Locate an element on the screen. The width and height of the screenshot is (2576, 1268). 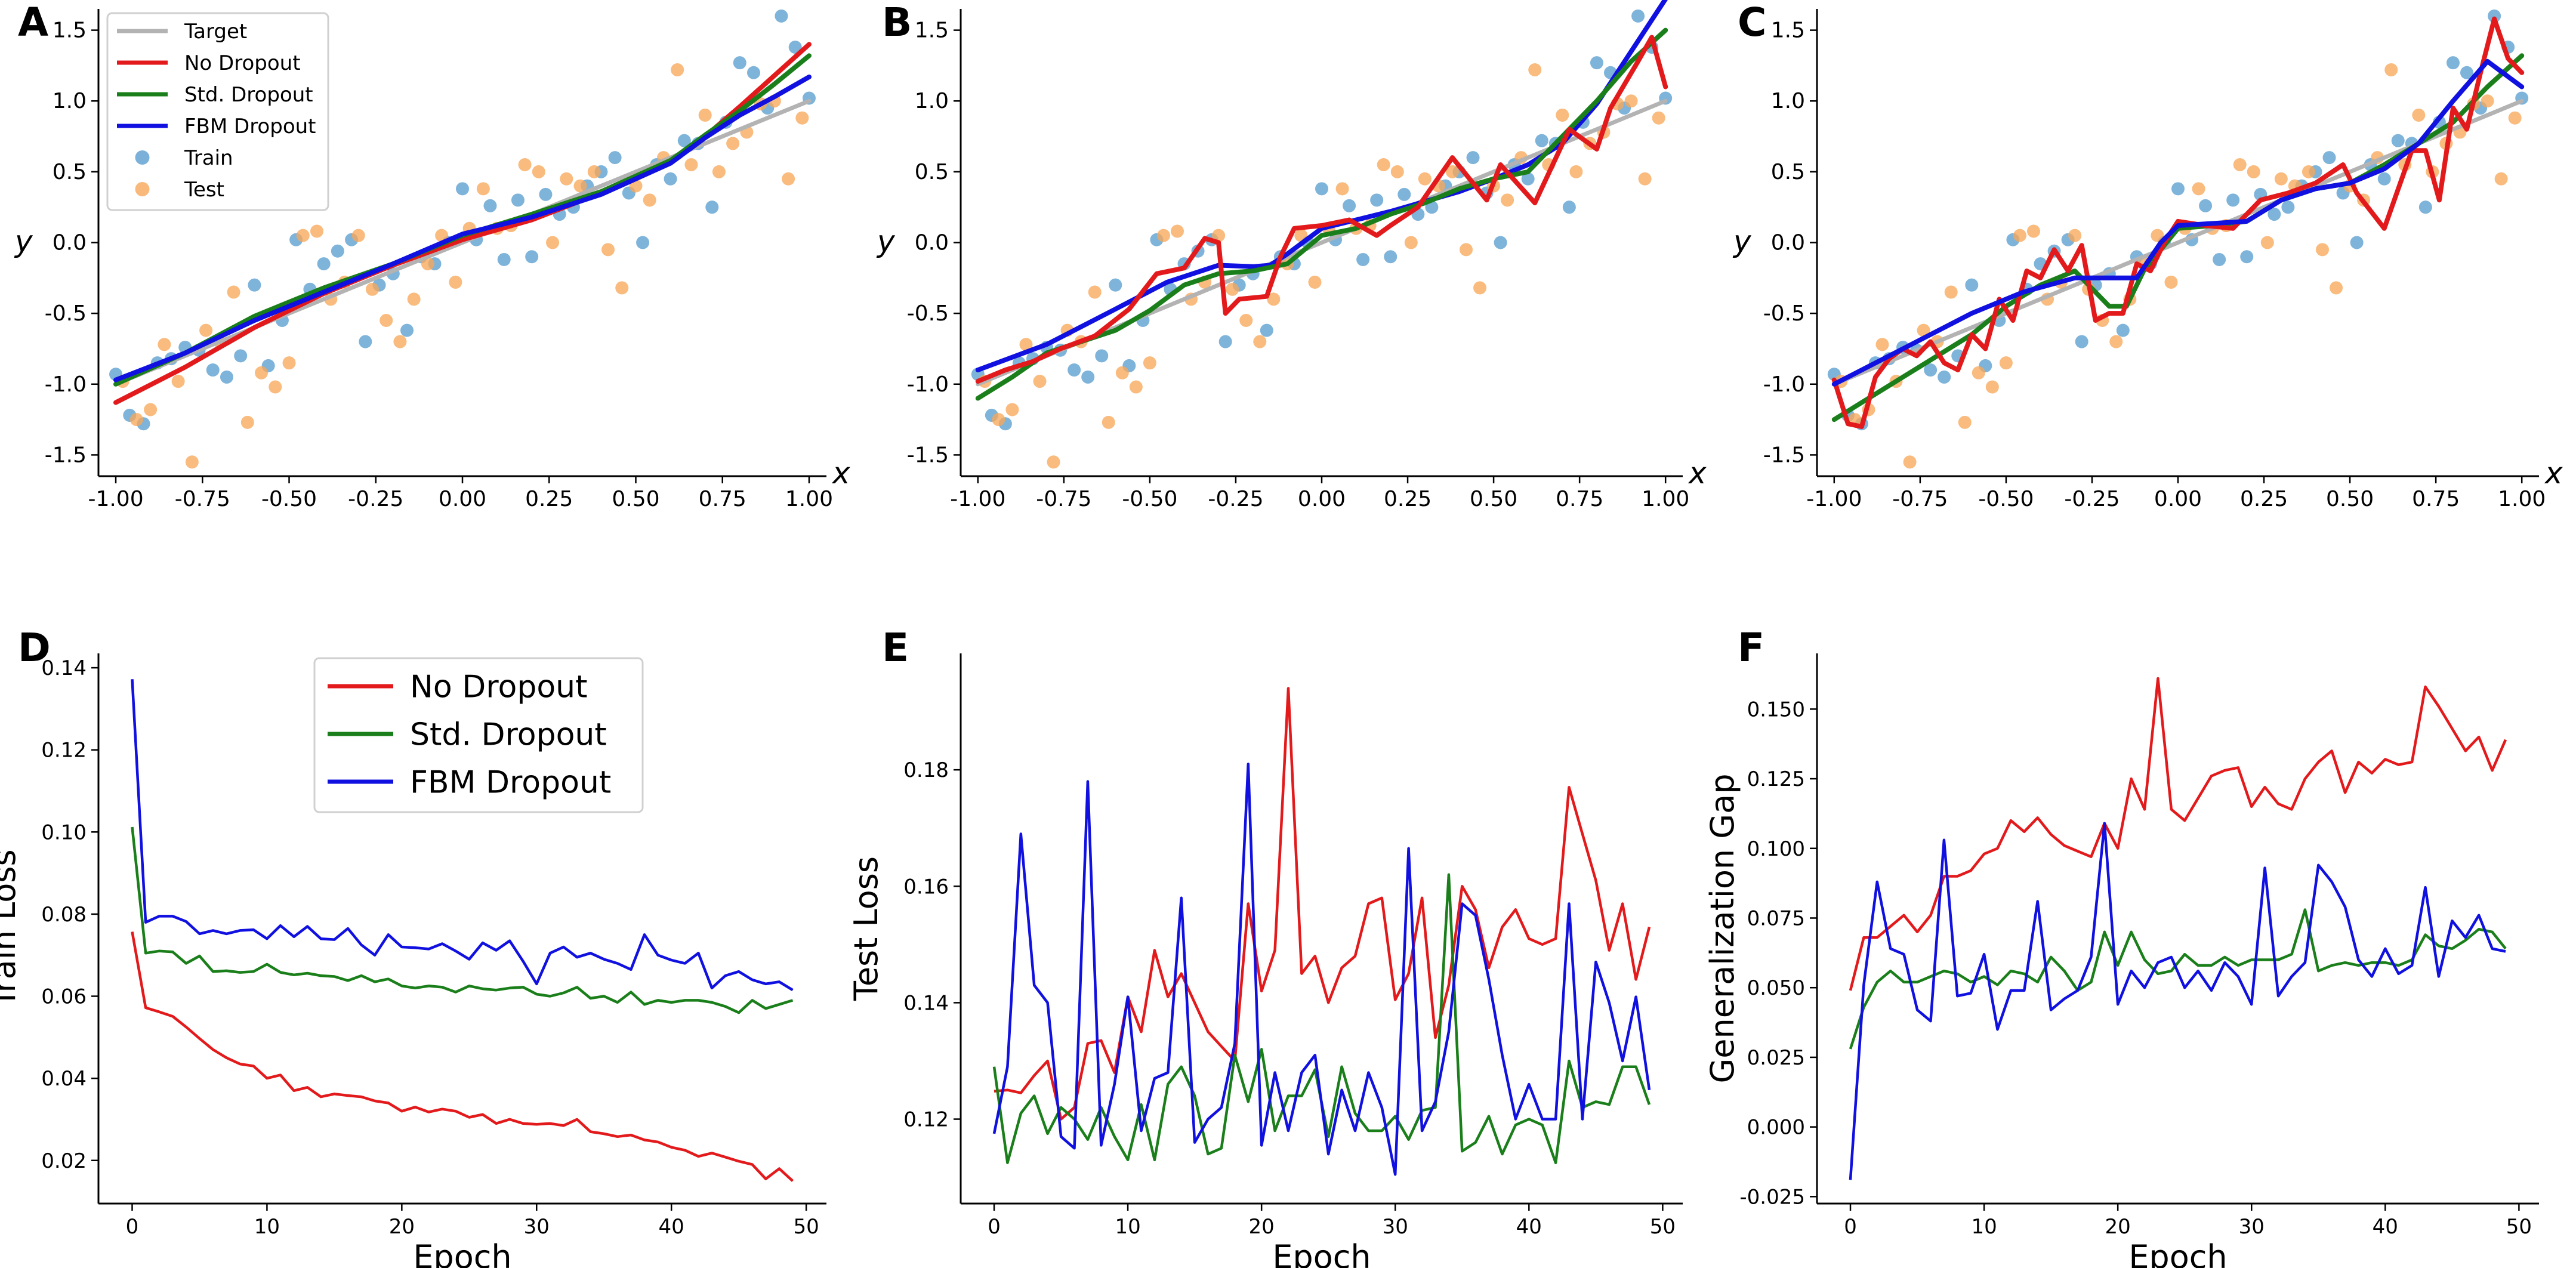
y-tick-label: 0.16 is located at coordinates (926, 887).